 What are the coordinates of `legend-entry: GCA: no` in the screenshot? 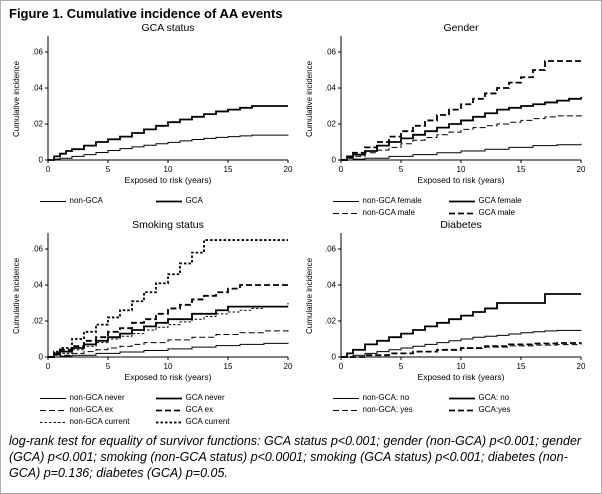 It's located at (479, 397).